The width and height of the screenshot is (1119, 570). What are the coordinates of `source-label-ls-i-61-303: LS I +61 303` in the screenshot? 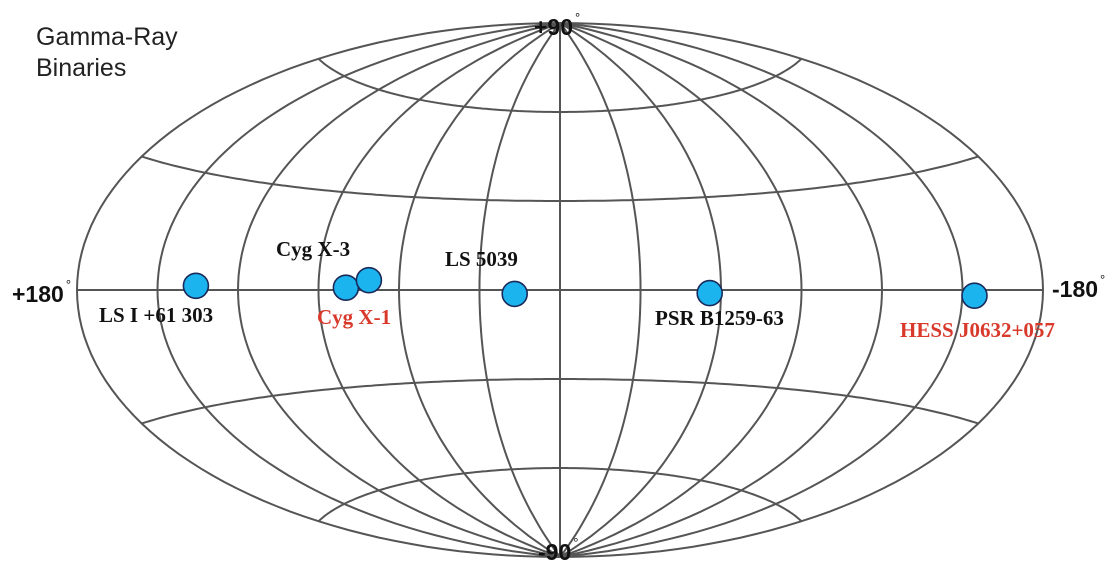 It's located at (156, 315).